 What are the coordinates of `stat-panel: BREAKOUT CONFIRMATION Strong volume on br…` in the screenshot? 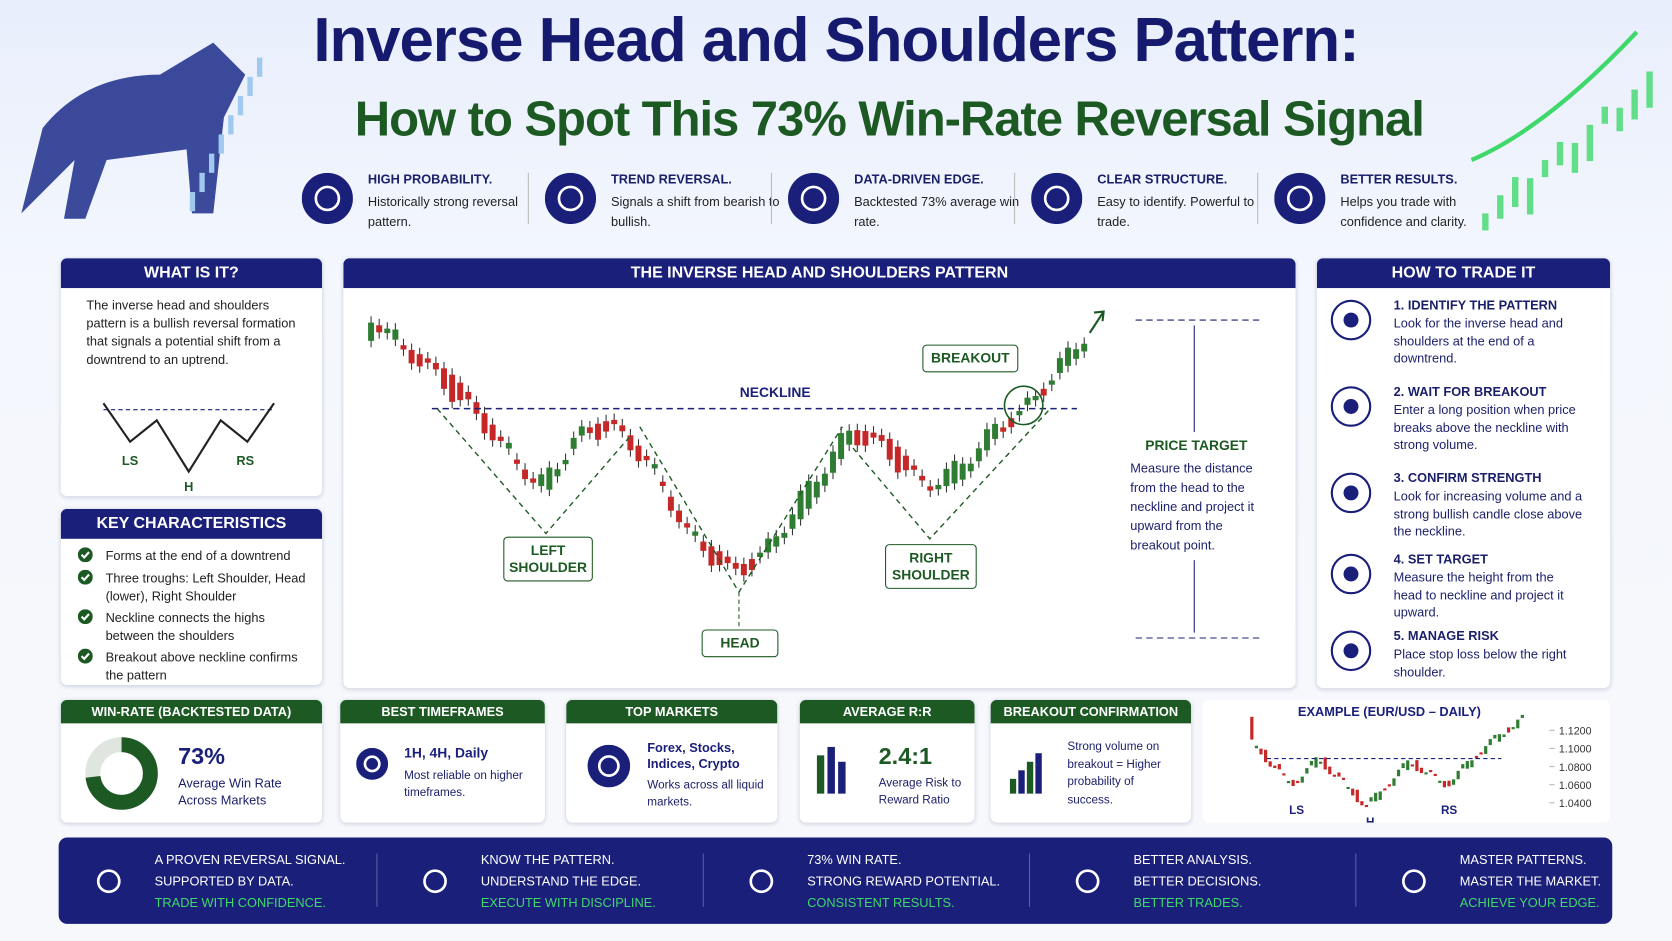 It's located at (1091, 761).